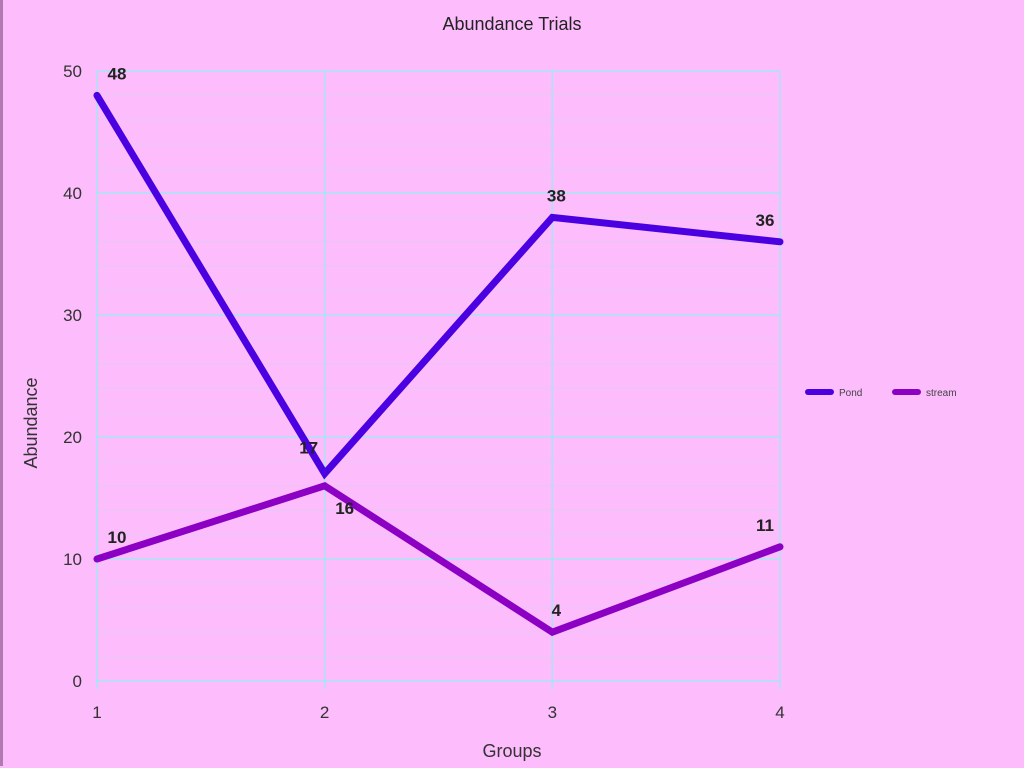 The image size is (1024, 768). I want to click on x-tick-label: 1, so click(96, 712).